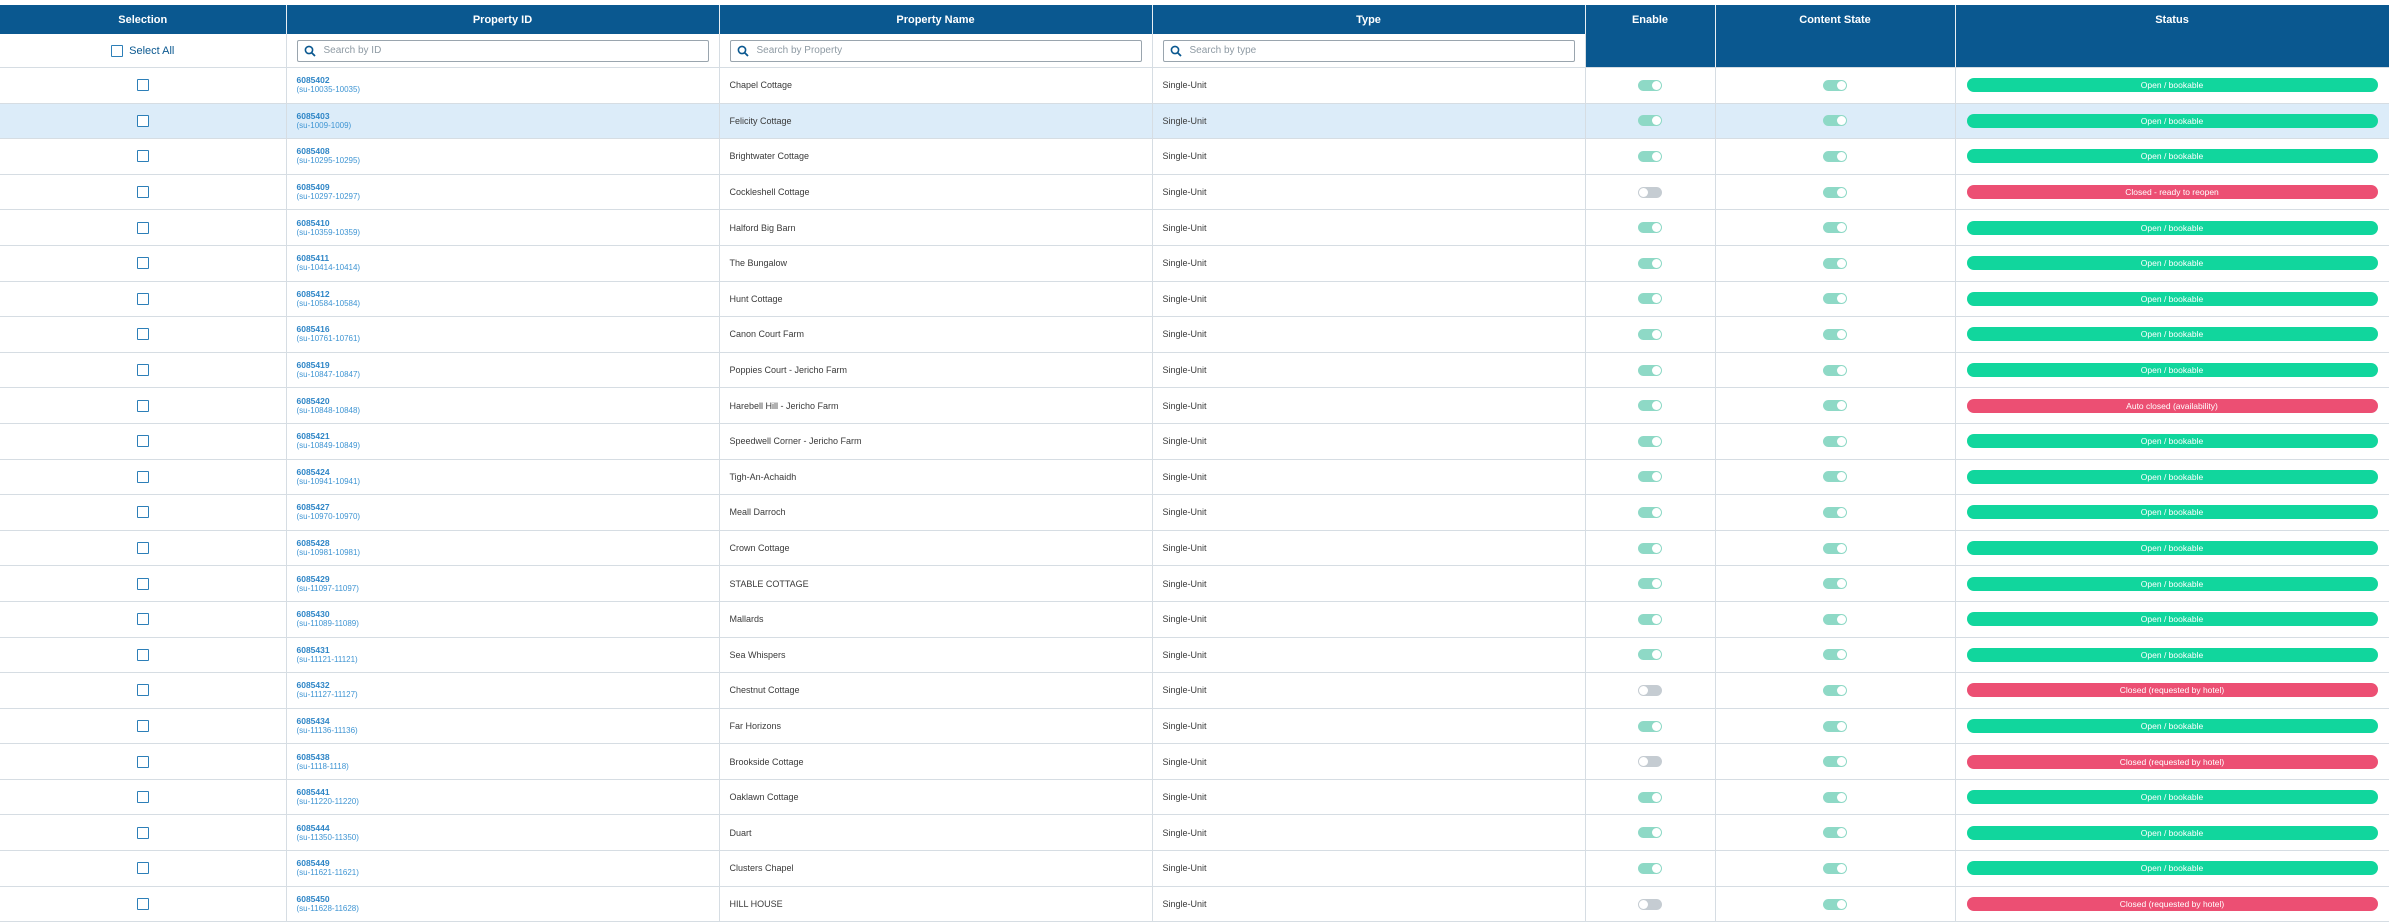 The width and height of the screenshot is (2389, 922). I want to click on property-id-link: 6085416, so click(313, 329).